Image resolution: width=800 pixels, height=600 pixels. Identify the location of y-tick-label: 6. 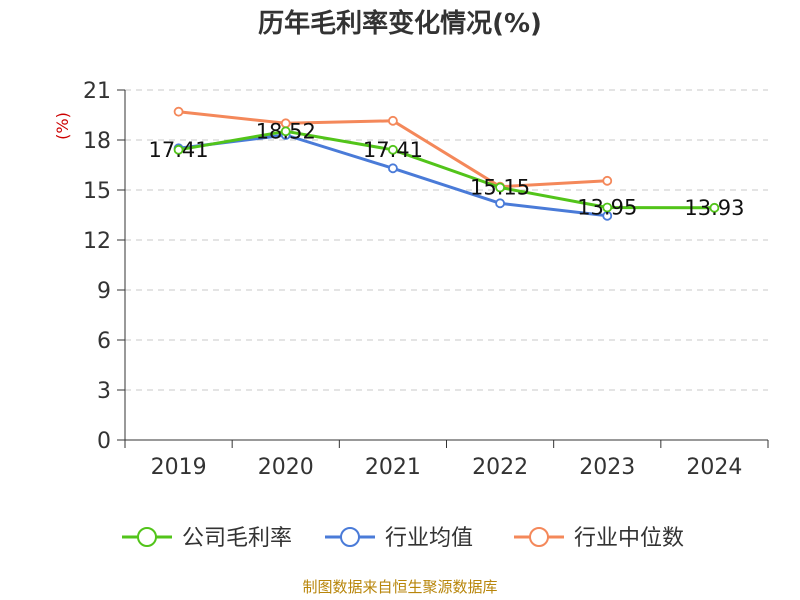
(104, 341).